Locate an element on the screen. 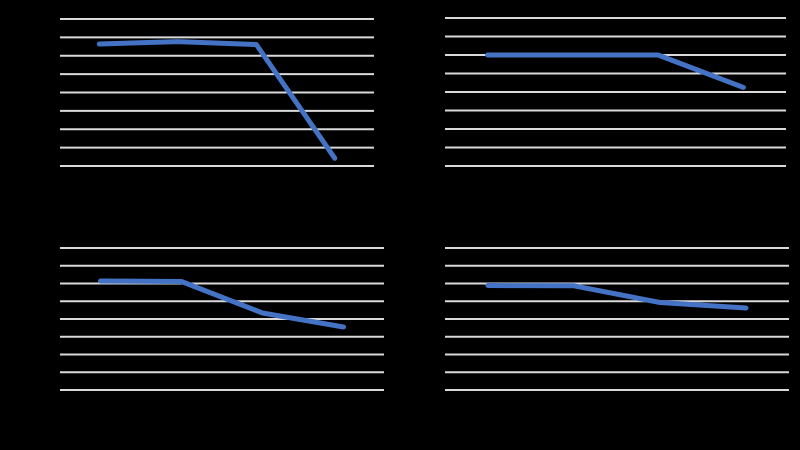 This screenshot has width=800, height=450. chart-top-left is located at coordinates (217, 92).